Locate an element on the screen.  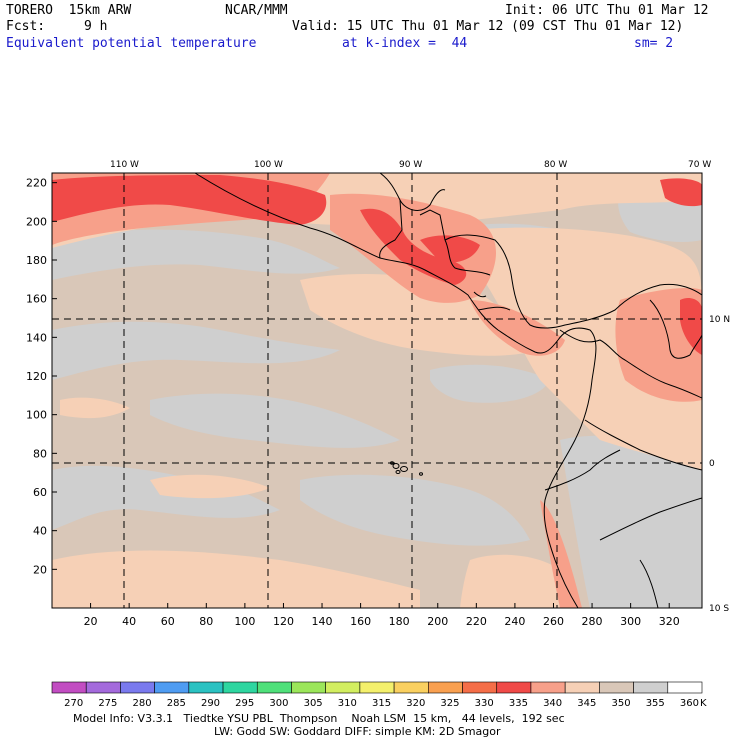
x-tick-label: 100 is located at coordinates (244, 621).